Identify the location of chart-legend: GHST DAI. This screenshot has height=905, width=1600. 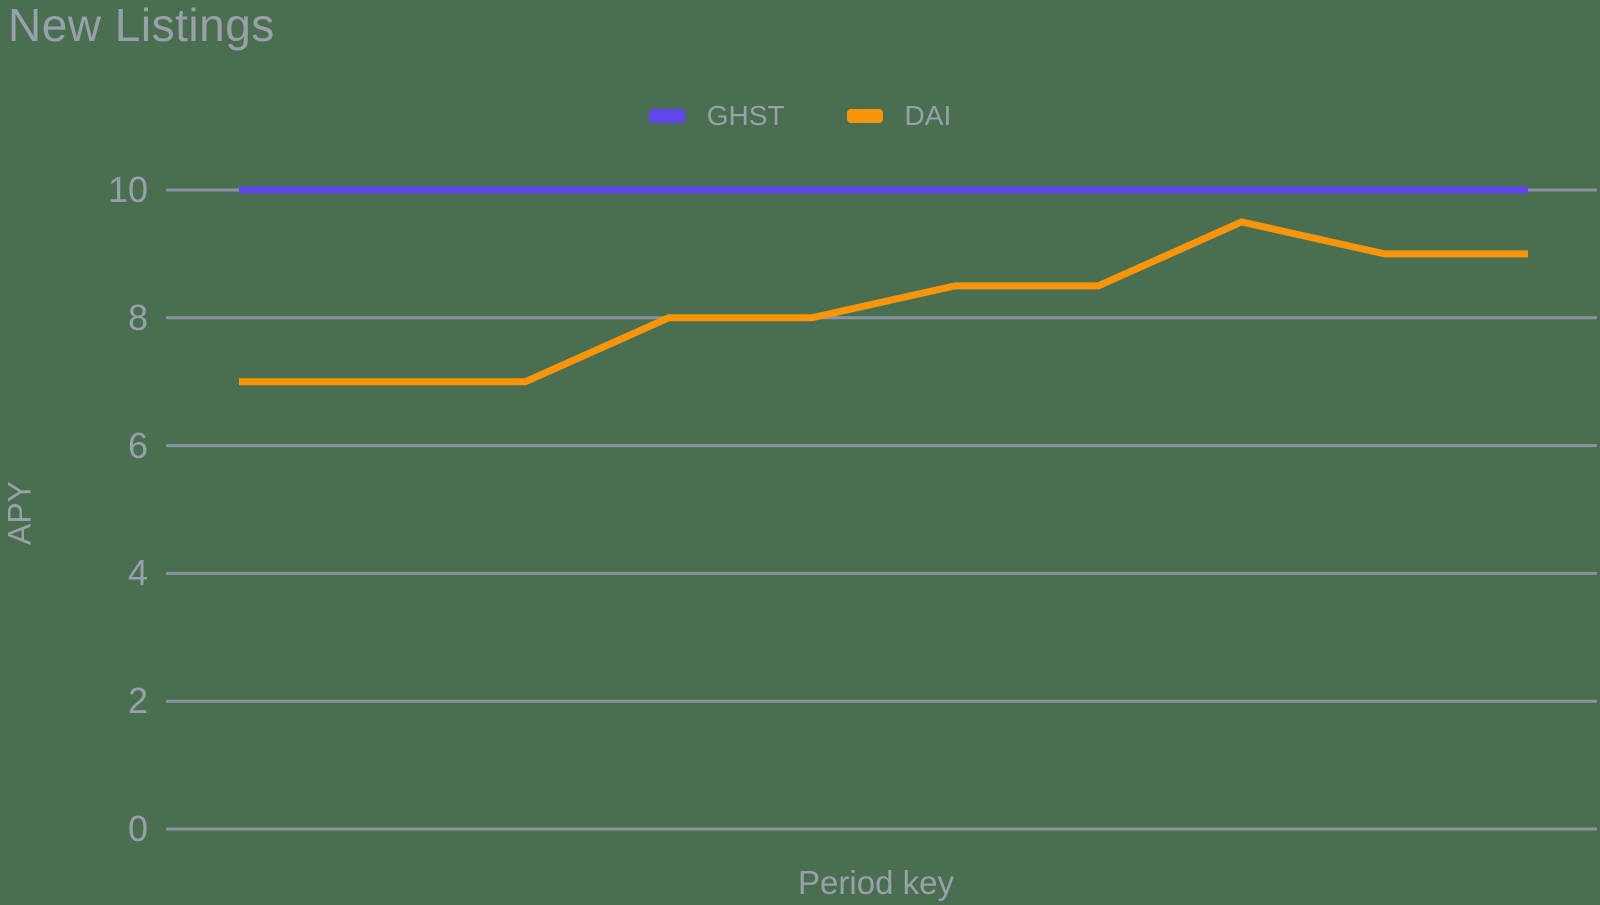
(800, 116).